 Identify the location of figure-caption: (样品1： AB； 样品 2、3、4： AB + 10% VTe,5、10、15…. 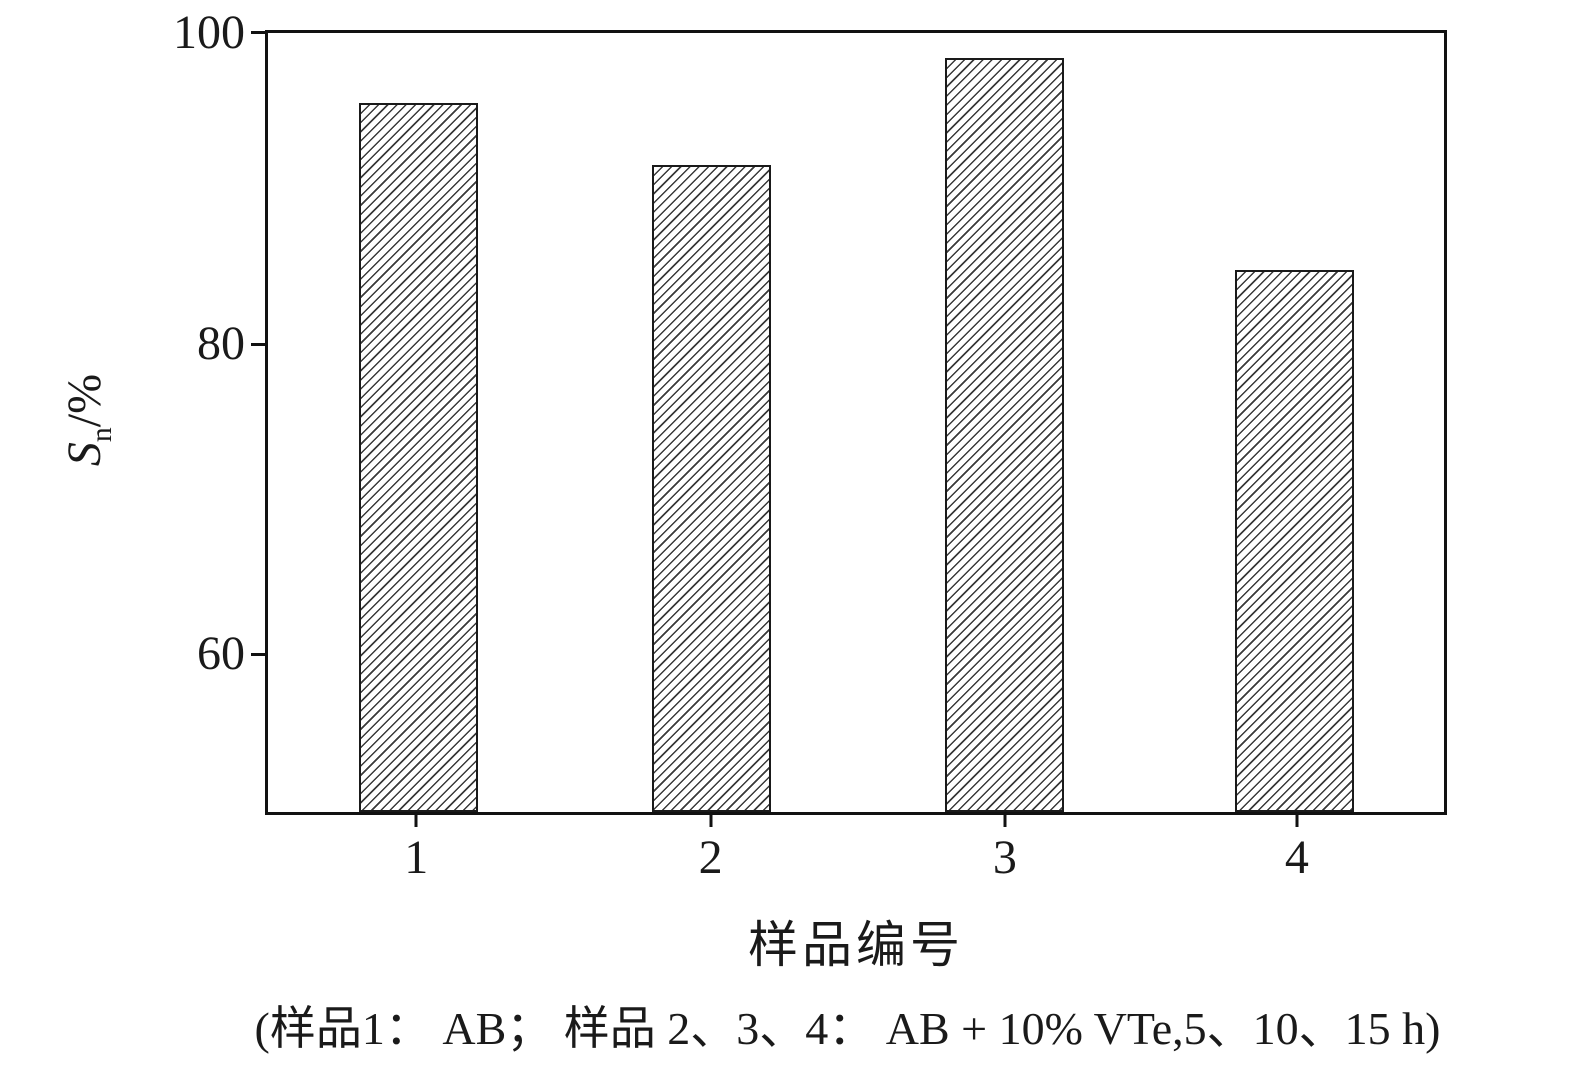
(847, 1028).